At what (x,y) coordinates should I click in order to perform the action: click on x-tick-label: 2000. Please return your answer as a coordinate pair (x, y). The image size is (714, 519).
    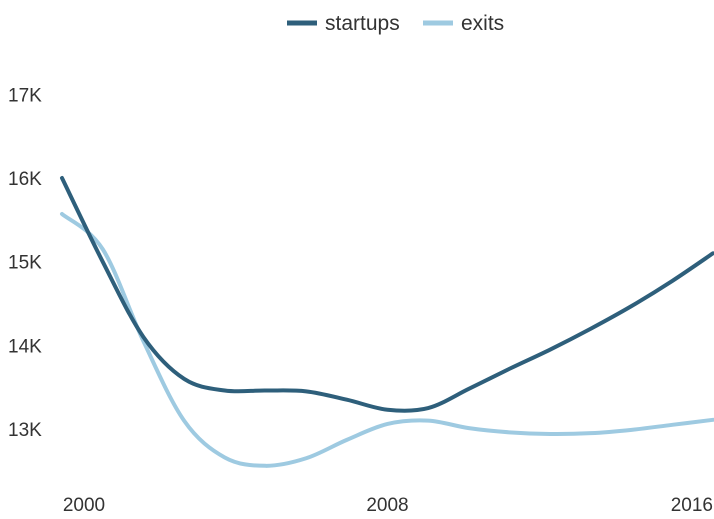
    Looking at the image, I should click on (84, 504).